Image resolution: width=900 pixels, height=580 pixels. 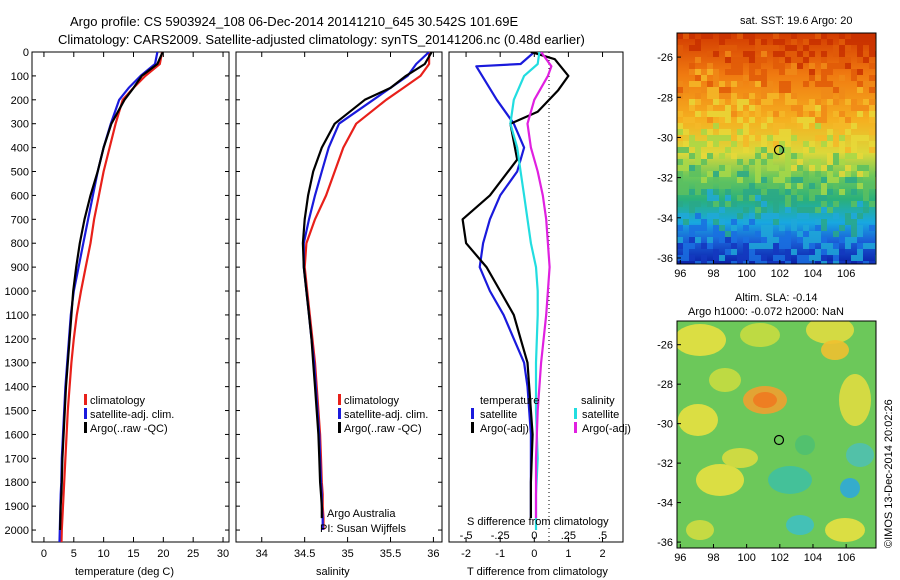 What do you see at coordinates (74, 554) in the screenshot?
I see `x-tick-label: 5` at bounding box center [74, 554].